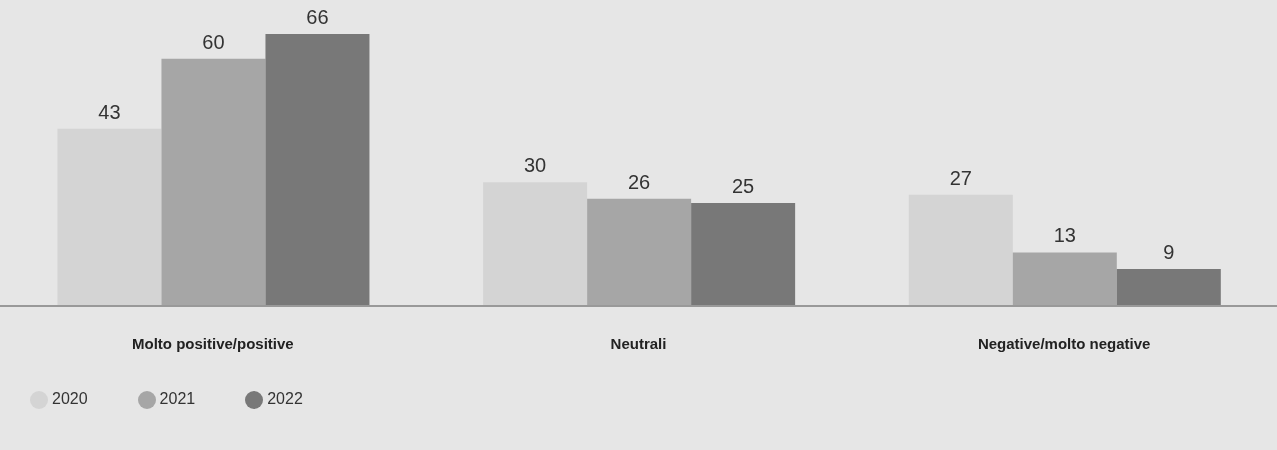 This screenshot has width=1277, height=450. Describe the element at coordinates (960, 177) in the screenshot. I see `data-label: 27` at that location.